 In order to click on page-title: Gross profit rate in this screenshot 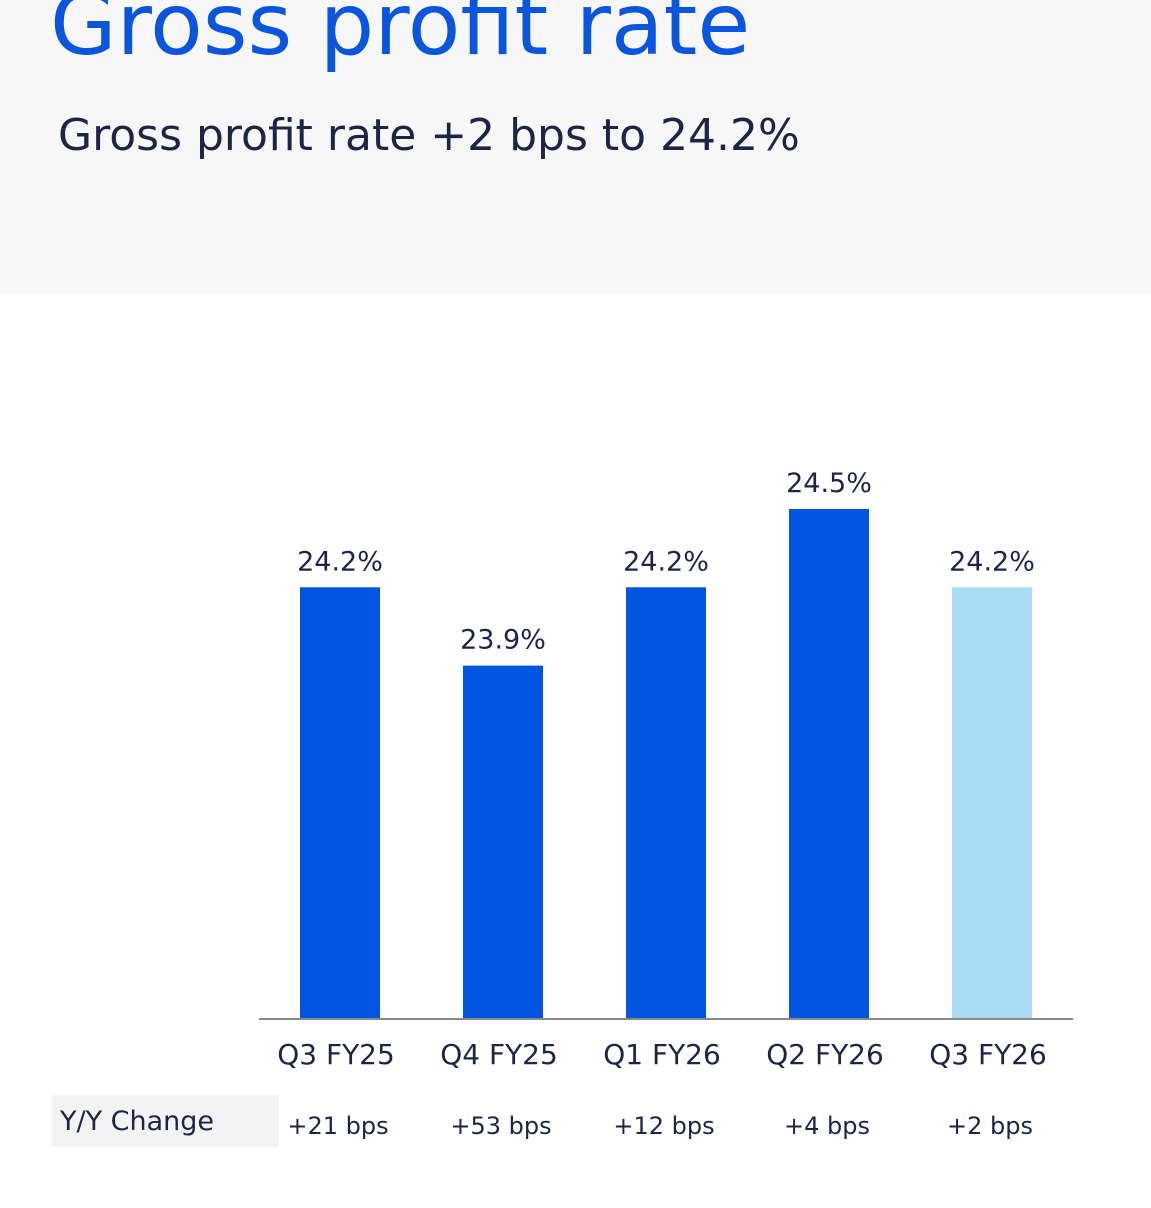, I will do `click(400, 37)`.